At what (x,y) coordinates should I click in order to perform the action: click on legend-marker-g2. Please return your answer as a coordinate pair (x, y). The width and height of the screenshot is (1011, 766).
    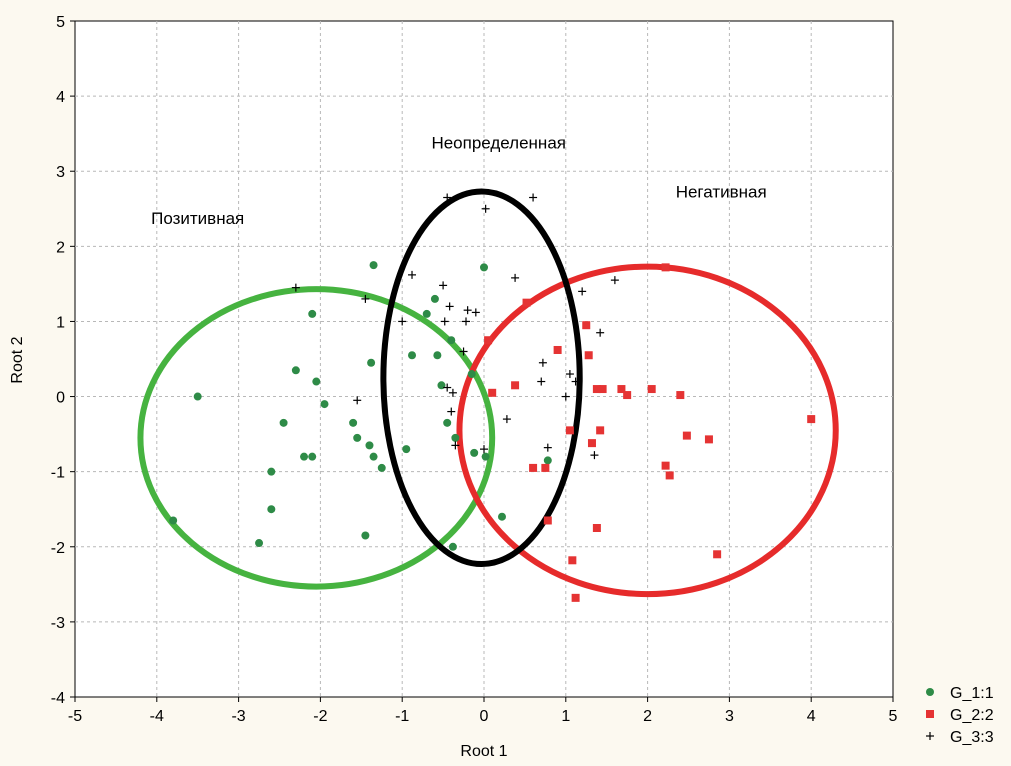
    Looking at the image, I should click on (930, 714).